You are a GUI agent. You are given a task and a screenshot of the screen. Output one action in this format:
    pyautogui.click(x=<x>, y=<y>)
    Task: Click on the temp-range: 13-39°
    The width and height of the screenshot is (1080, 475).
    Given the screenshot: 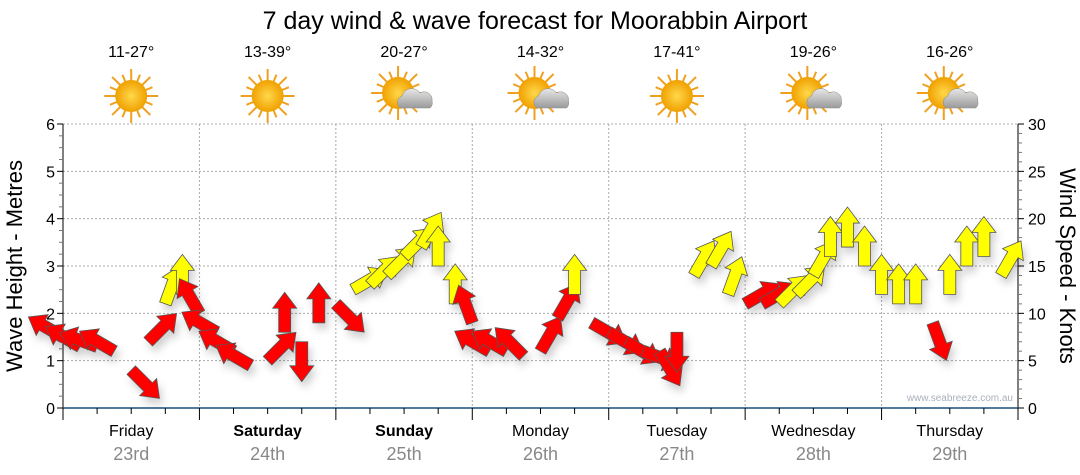 What is the action you would take?
    pyautogui.click(x=267, y=52)
    